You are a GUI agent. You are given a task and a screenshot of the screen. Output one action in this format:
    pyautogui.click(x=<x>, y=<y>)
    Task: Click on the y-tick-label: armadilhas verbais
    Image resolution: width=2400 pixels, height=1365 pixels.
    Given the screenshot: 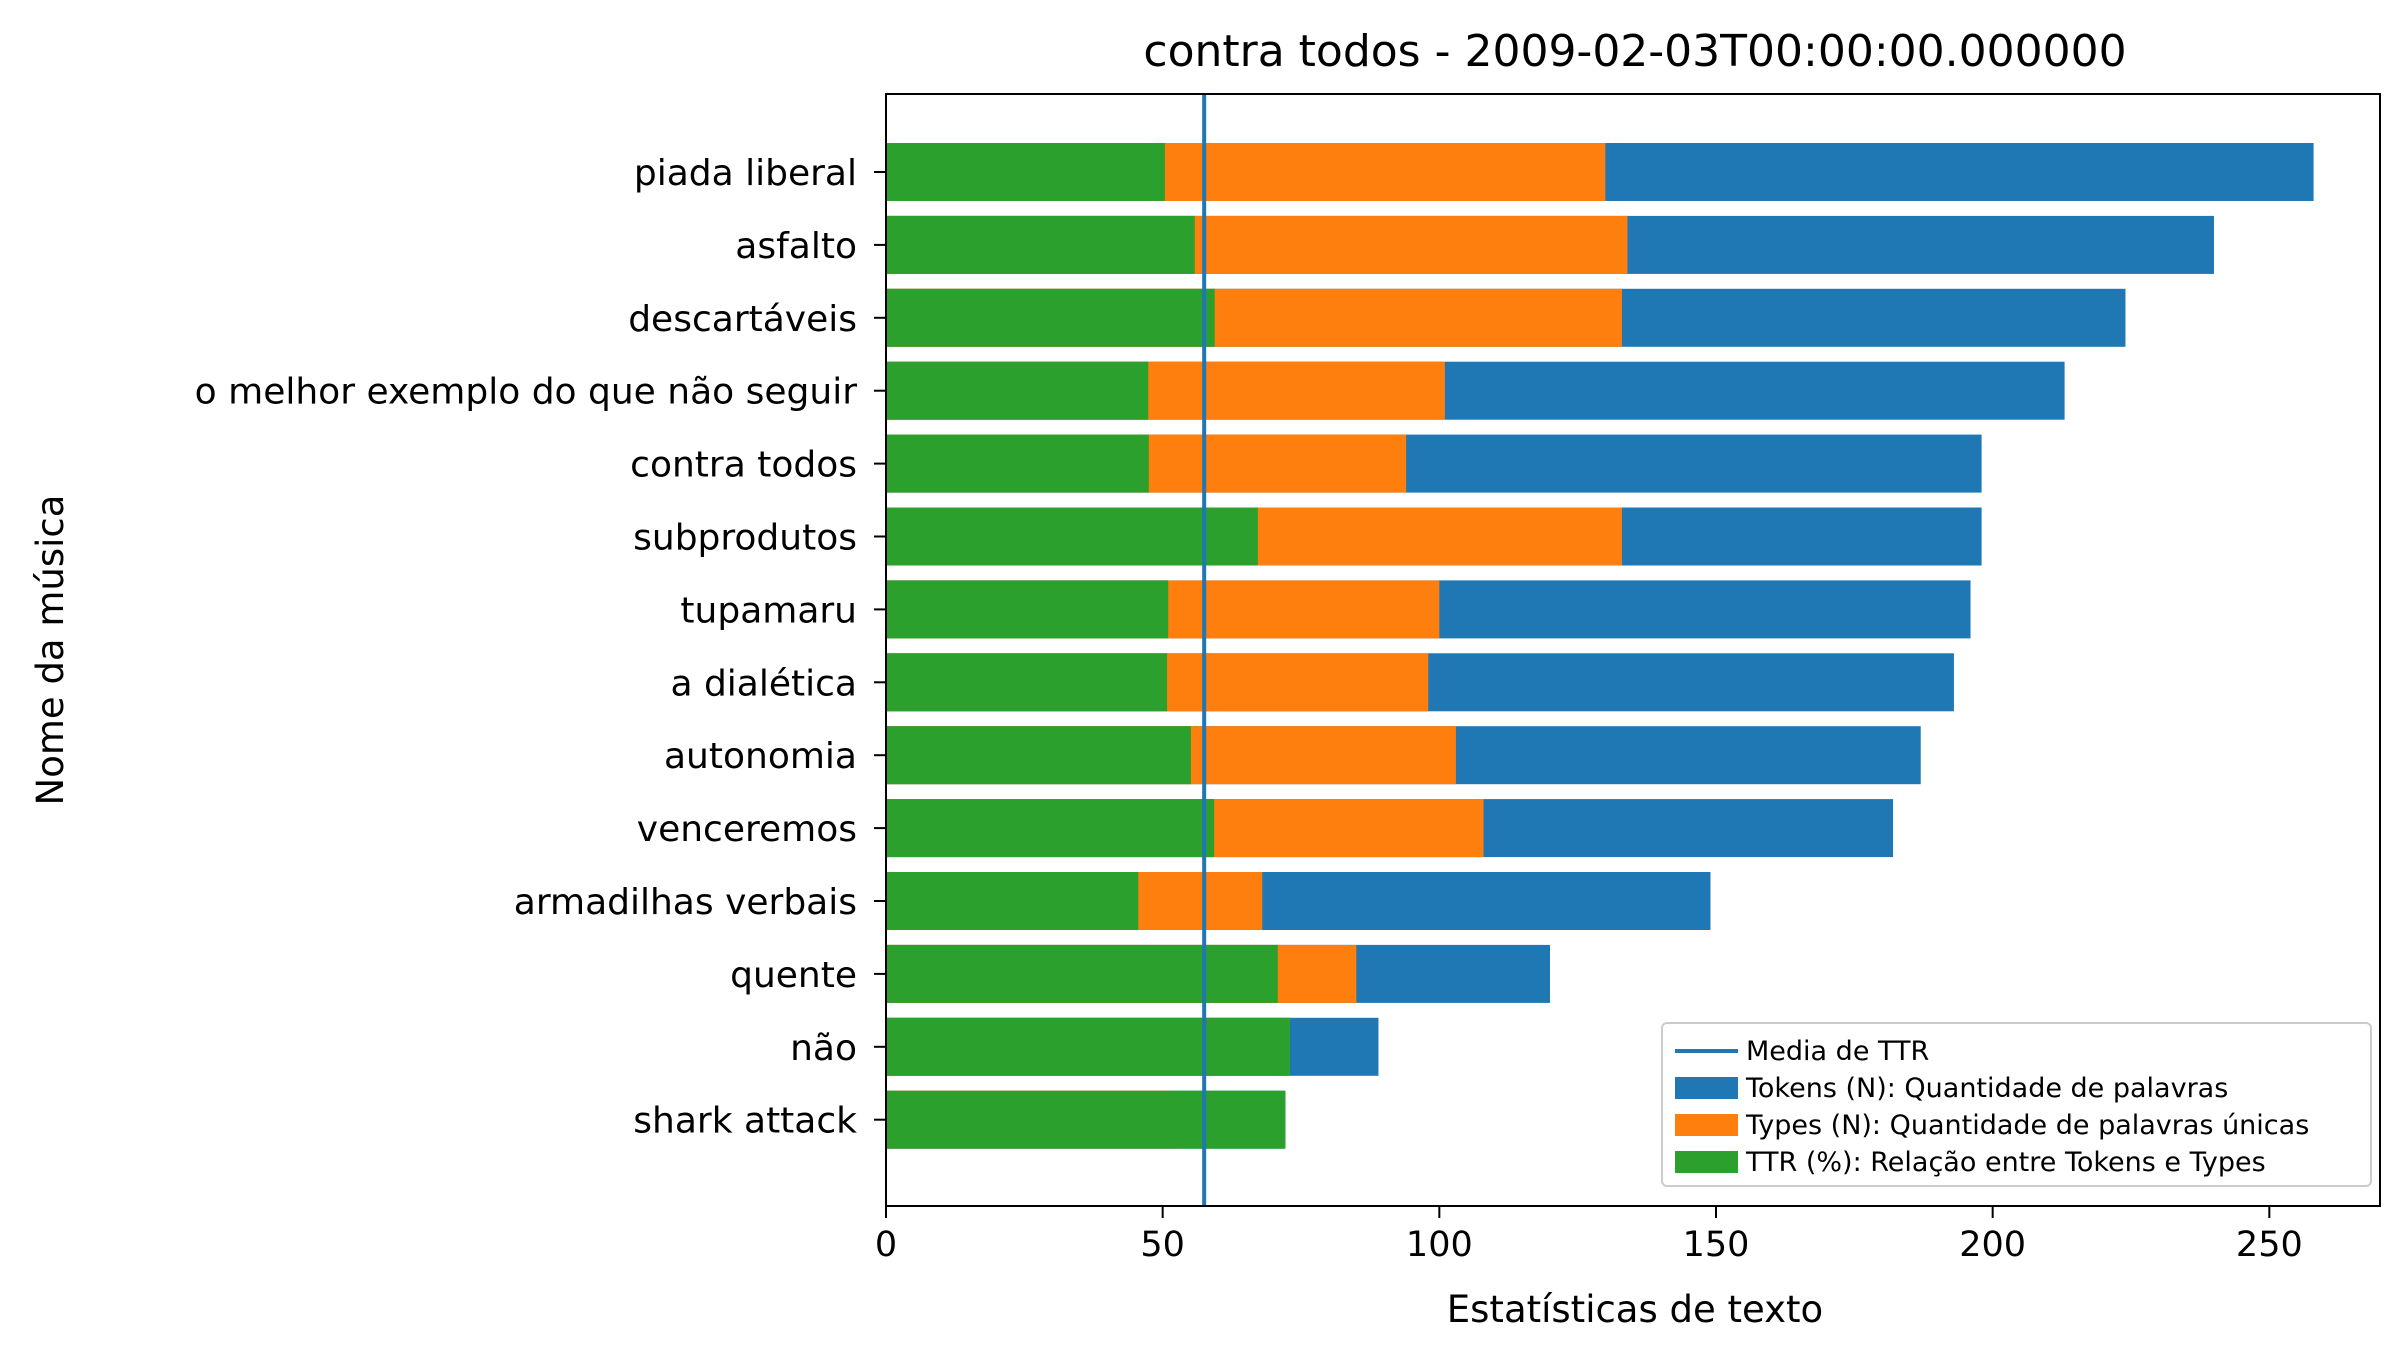 What is the action you would take?
    pyautogui.click(x=685, y=902)
    